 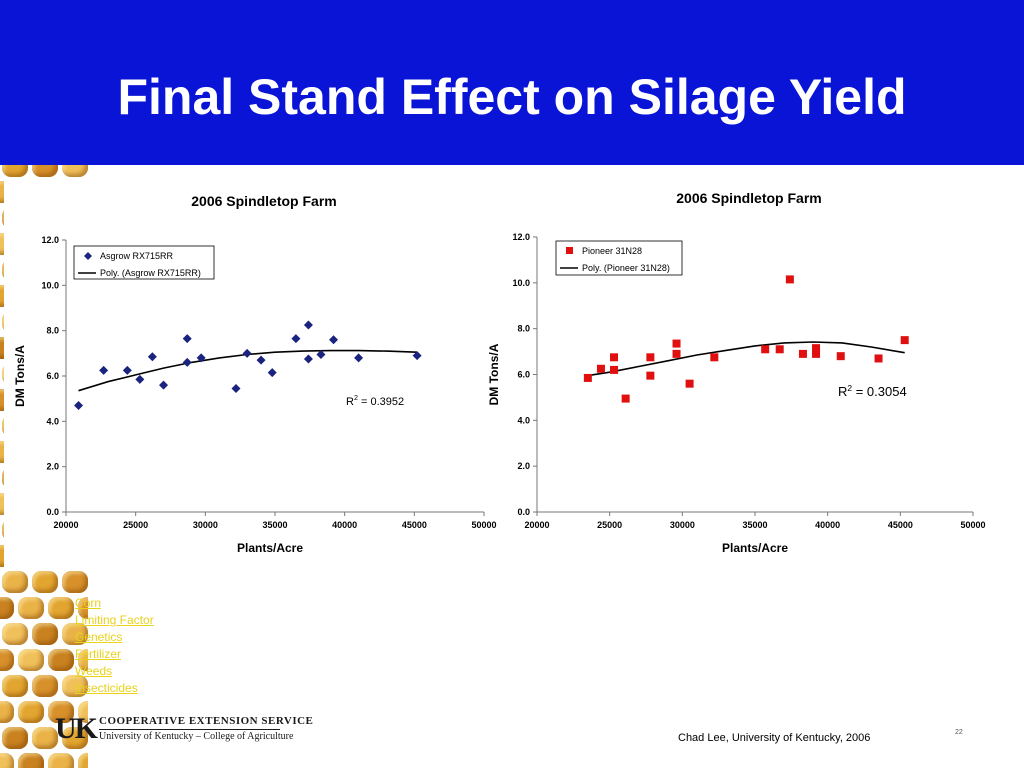 I want to click on y-tick-label: 4.0, so click(x=523, y=420).